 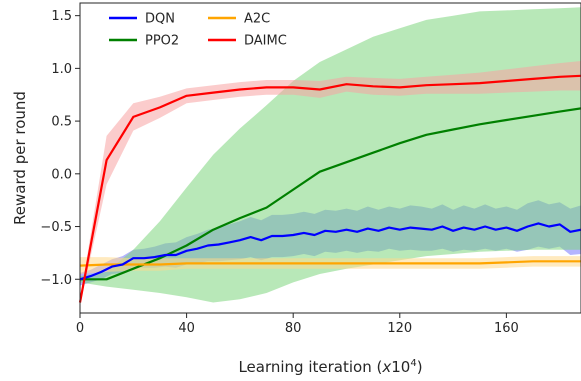 I want to click on daimc-legend-label: DAIMC, so click(x=265, y=41).